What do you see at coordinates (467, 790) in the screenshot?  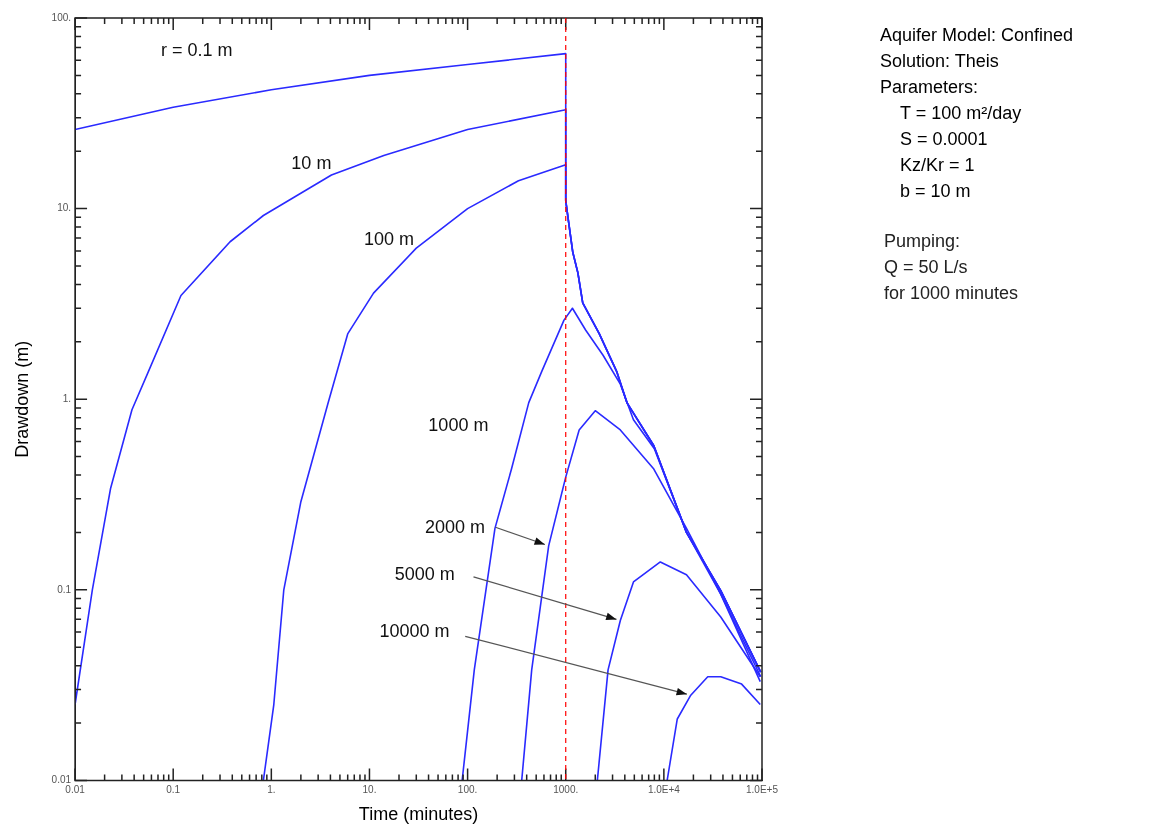 I see `x-tick-label: 100.` at bounding box center [467, 790].